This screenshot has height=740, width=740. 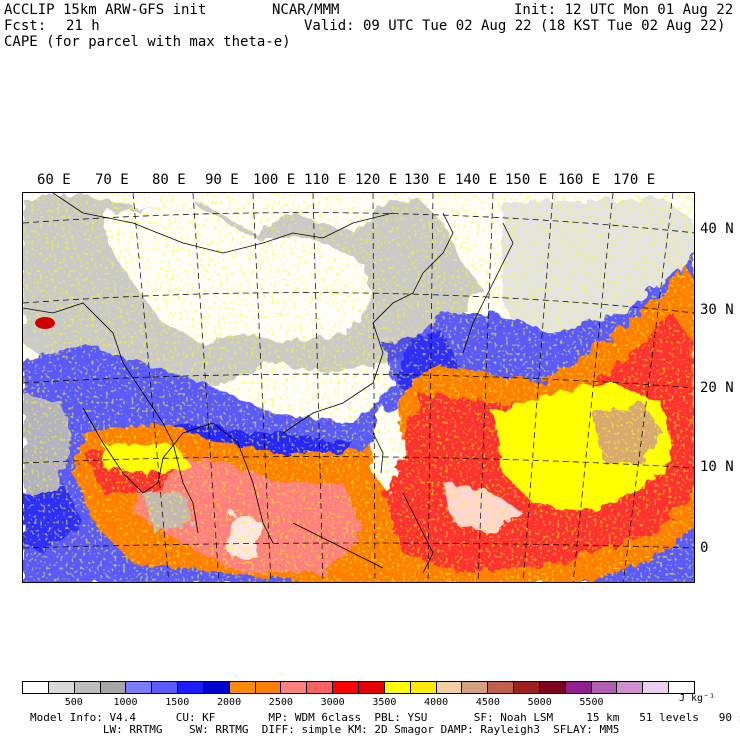 I want to click on lon-label: 80 E, so click(x=169, y=180).